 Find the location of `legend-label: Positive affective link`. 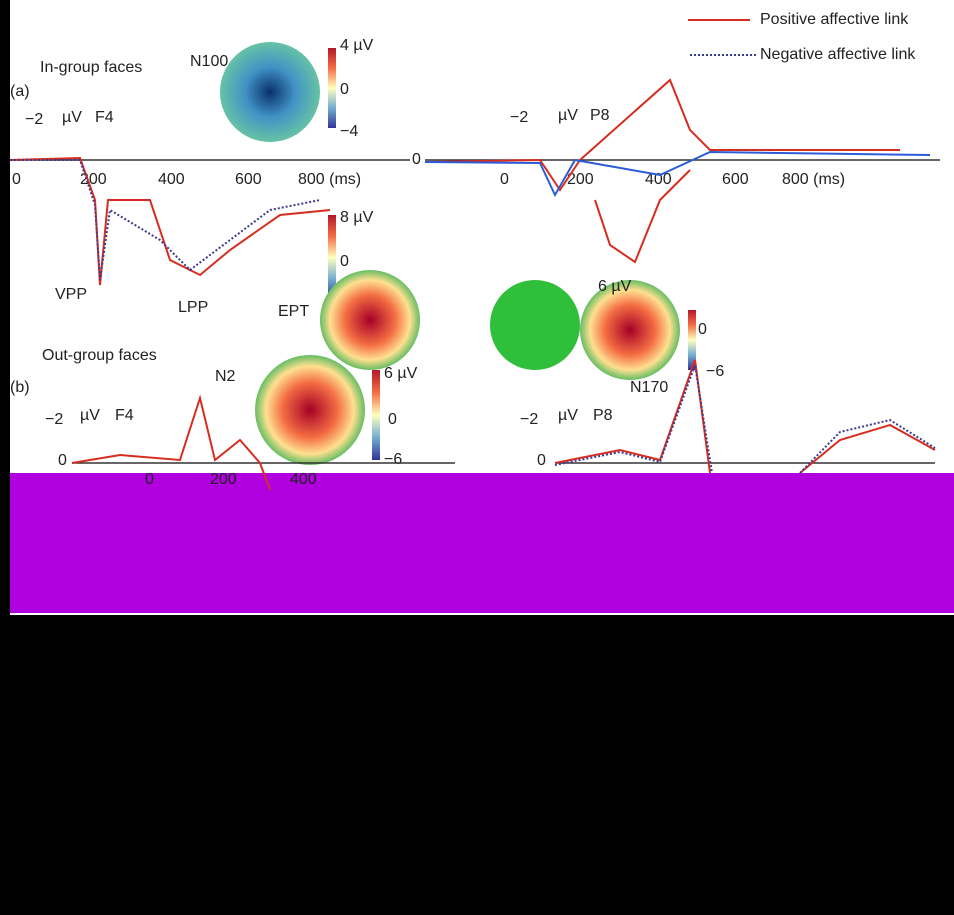

legend-label: Positive affective link is located at coordinates (834, 19).